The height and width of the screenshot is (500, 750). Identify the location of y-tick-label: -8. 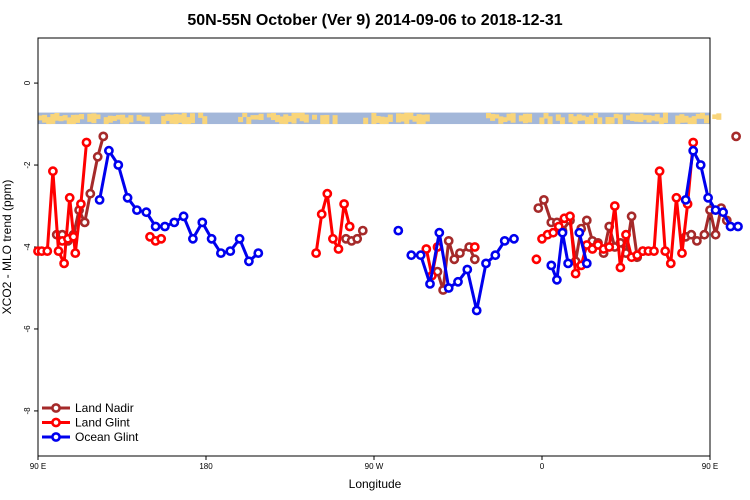
(27, 411).